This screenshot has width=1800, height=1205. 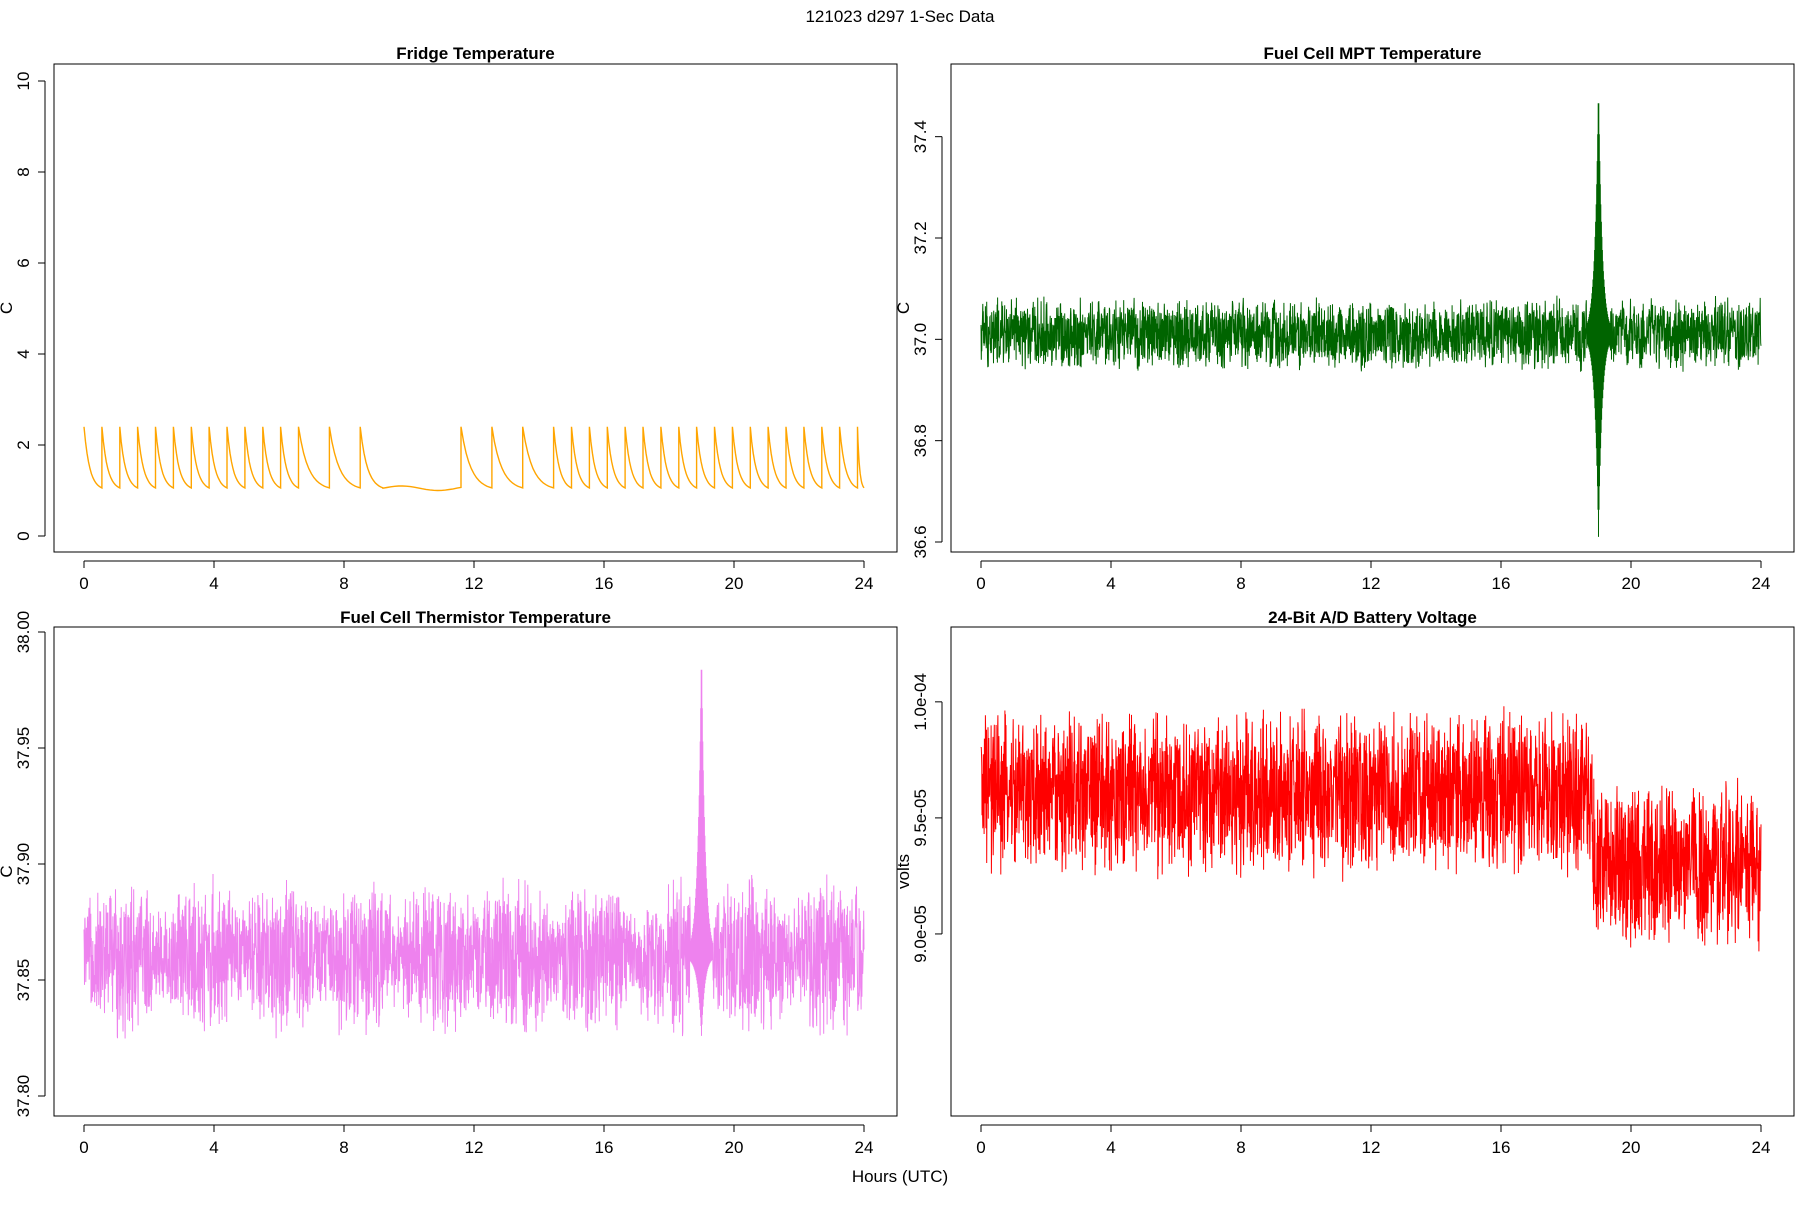 I want to click on panel-title: Fuel Cell MPT Temperature, so click(x=1373, y=53).